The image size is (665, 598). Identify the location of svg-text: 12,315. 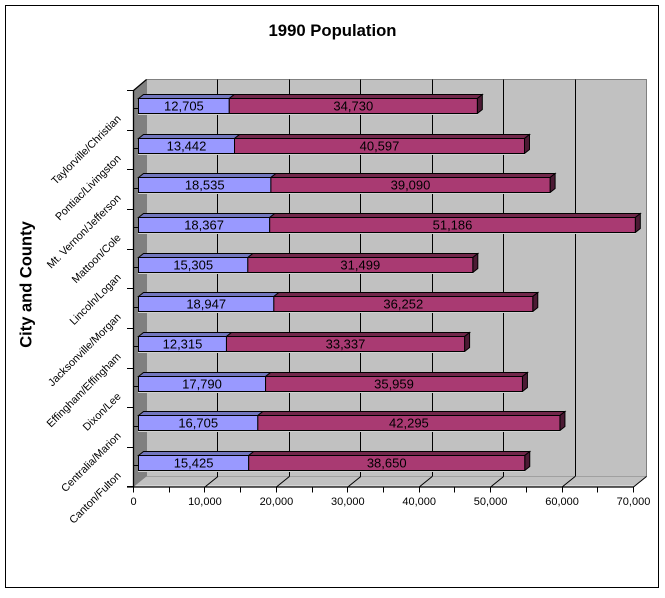
(183, 343).